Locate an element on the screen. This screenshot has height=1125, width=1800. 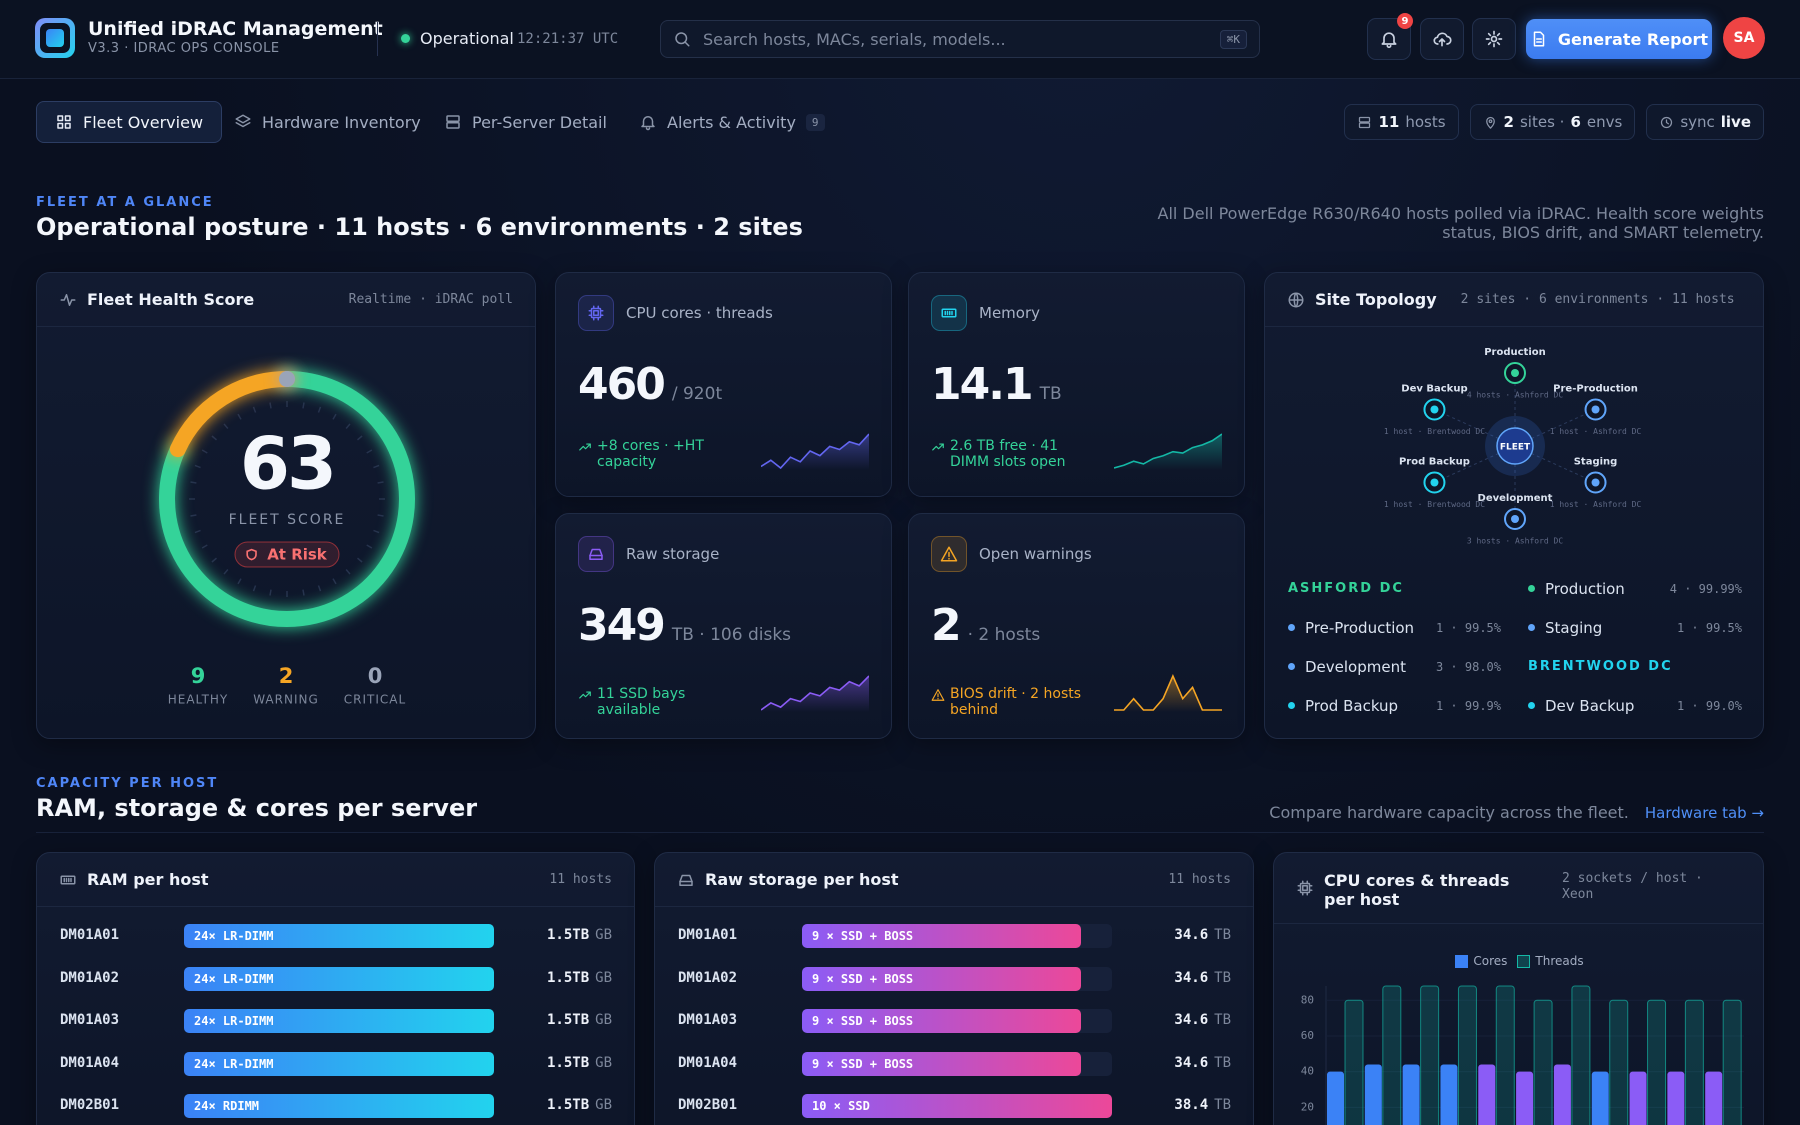
nav-tab: Alerts & Activity 9 is located at coordinates (732, 122).